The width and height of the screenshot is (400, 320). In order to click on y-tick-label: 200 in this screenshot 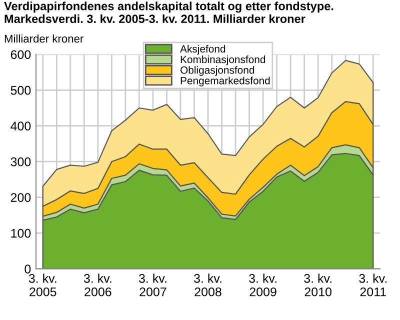, I will do `click(20, 197)`.